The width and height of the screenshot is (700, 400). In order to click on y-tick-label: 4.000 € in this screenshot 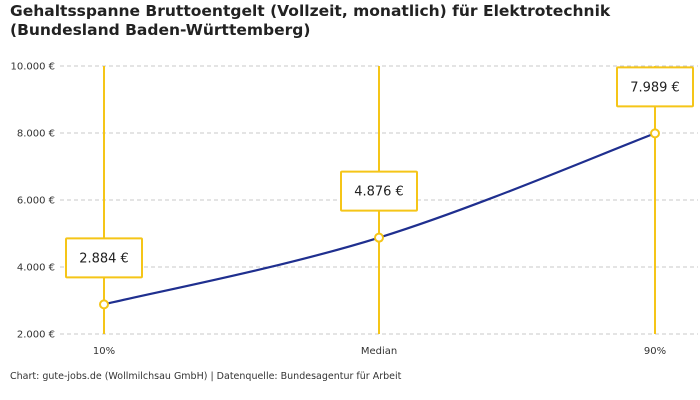, I will do `click(36, 268)`.